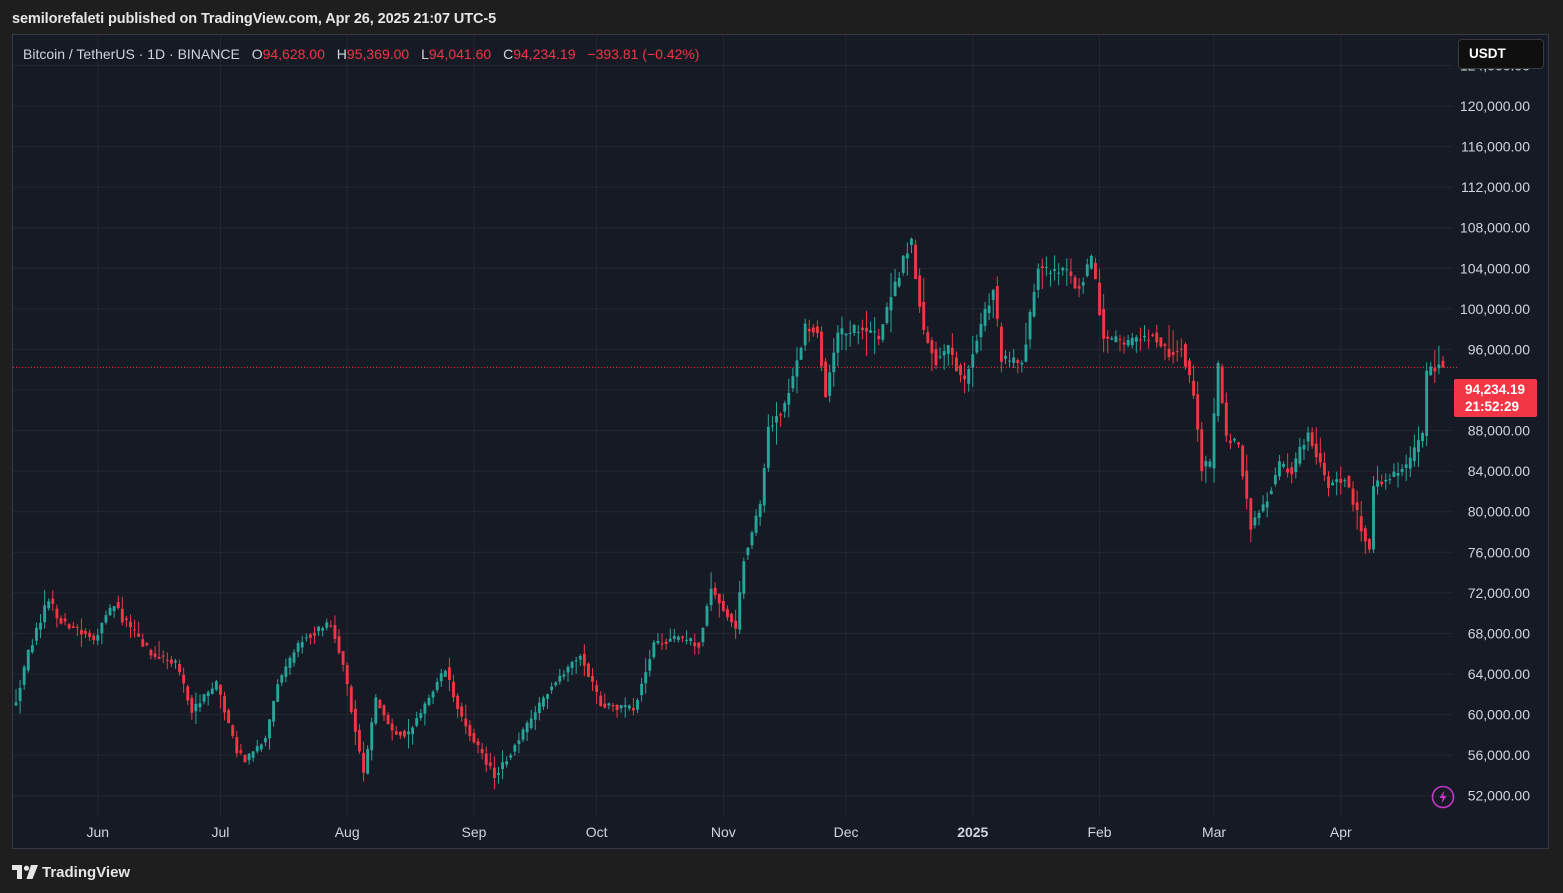  I want to click on time-axis: Jun Jul Aug Sep Oct Nov Dec 2025 Feb Mar Apr, so click(719, 832).